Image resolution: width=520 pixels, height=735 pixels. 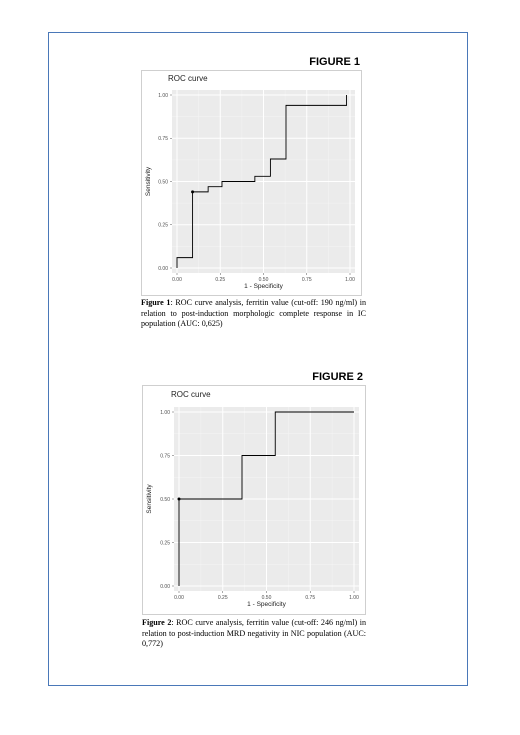 What do you see at coordinates (179, 598) in the screenshot?
I see `figure-2-x-tick-label: 0.00` at bounding box center [179, 598].